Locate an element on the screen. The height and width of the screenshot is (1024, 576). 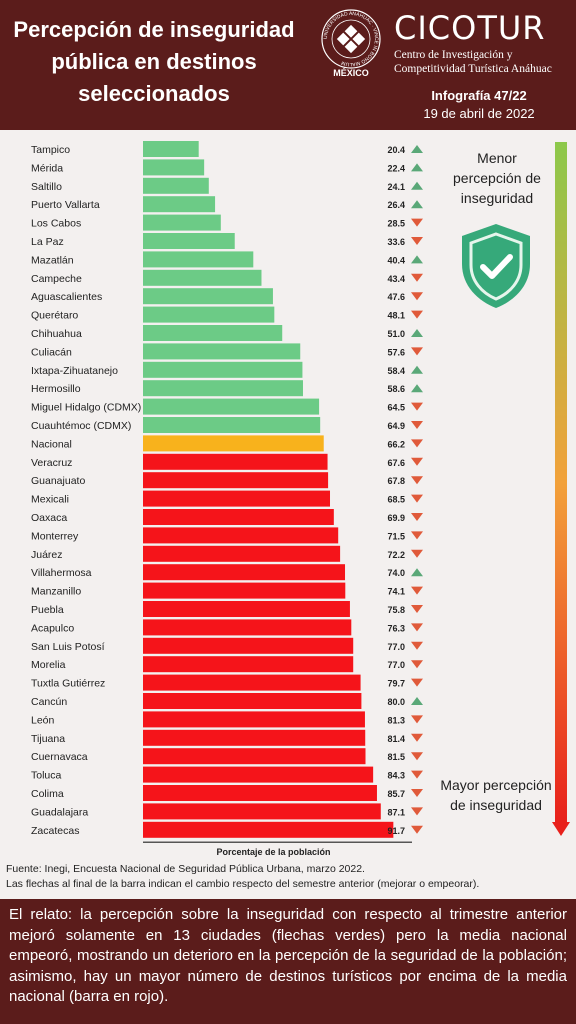
category-label: Zacatecas is located at coordinates (55, 831).